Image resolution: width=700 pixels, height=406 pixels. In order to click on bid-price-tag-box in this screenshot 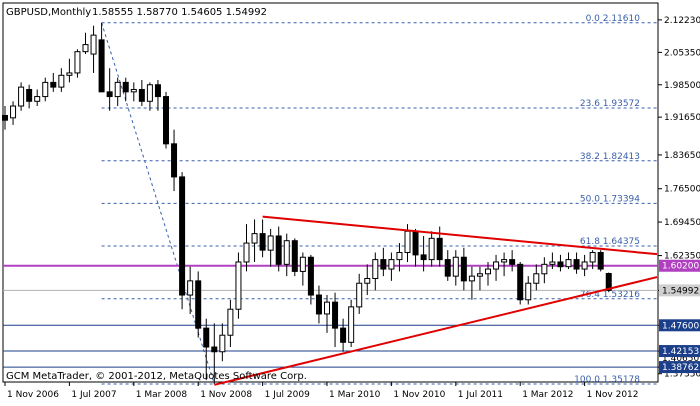, I will do `click(679, 290)`.